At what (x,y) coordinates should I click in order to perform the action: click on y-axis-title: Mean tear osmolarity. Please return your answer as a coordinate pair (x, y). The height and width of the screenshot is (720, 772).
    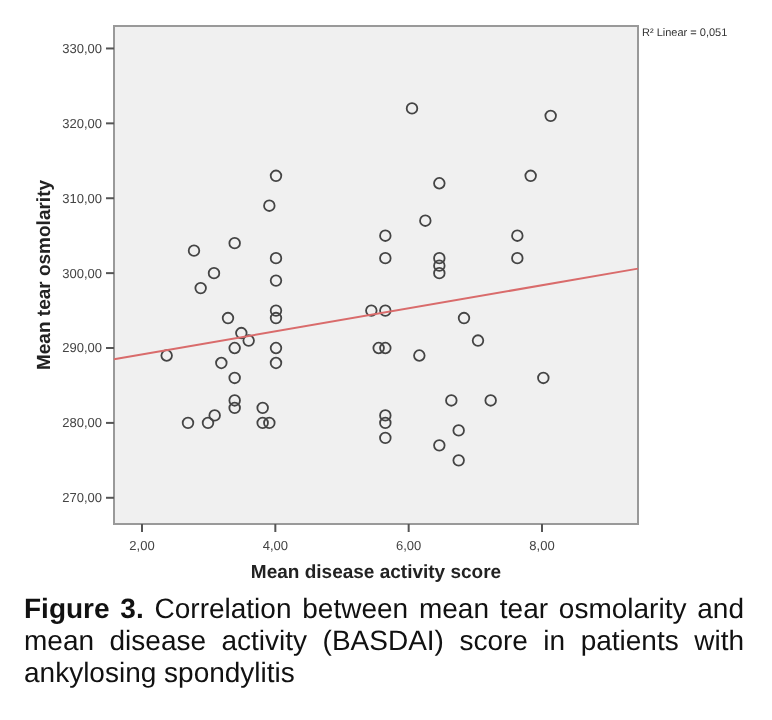
    Looking at the image, I should click on (45, 274).